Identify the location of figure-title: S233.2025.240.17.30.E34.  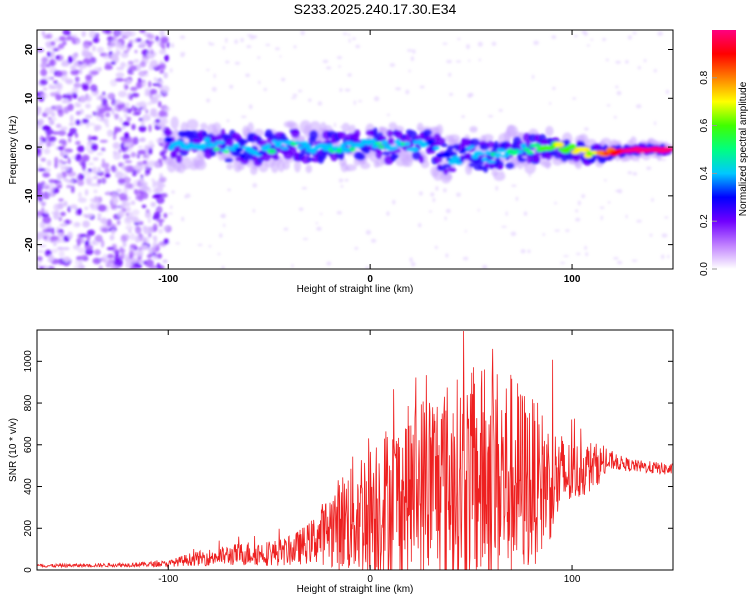
(375, 9).